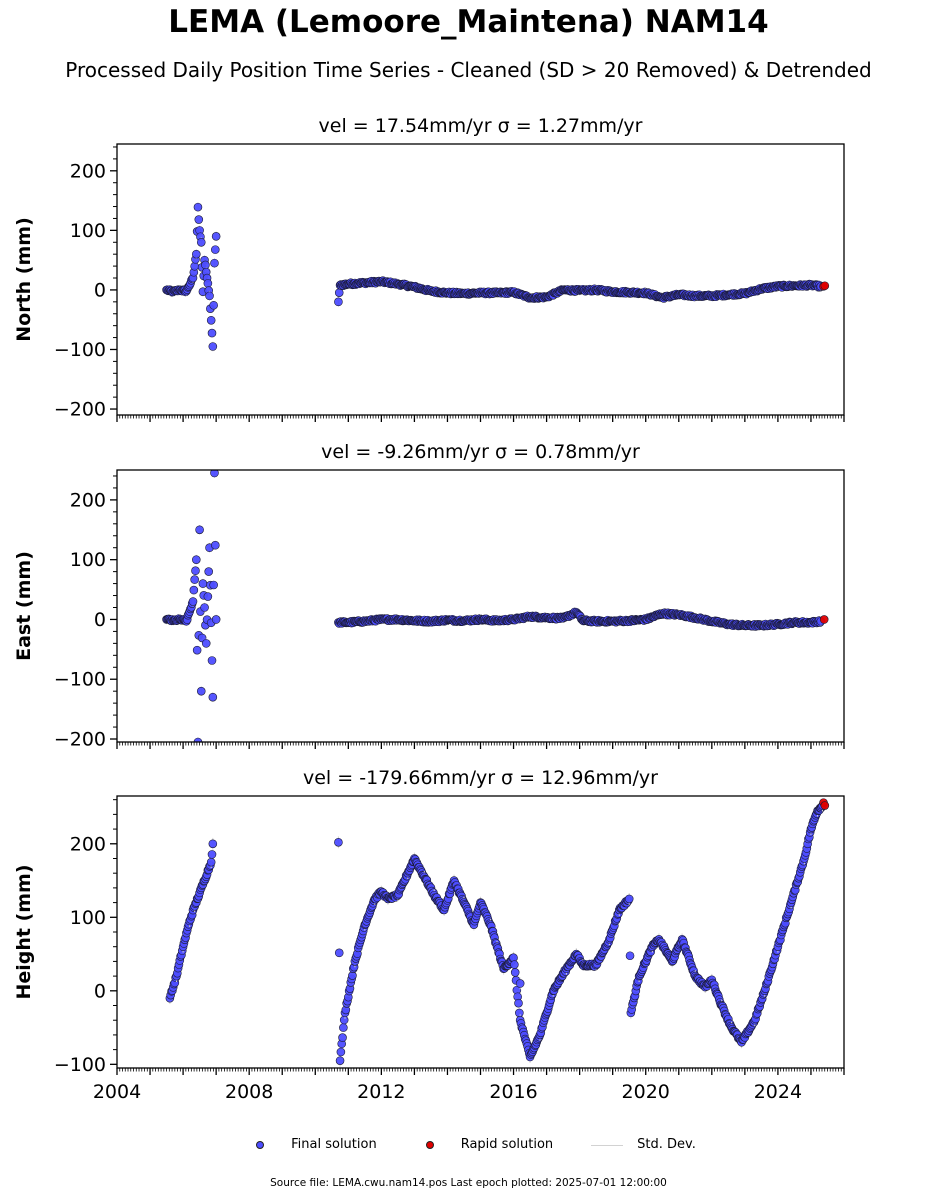  I want to click on legend-item-final: Final solution, so click(309, 1144).